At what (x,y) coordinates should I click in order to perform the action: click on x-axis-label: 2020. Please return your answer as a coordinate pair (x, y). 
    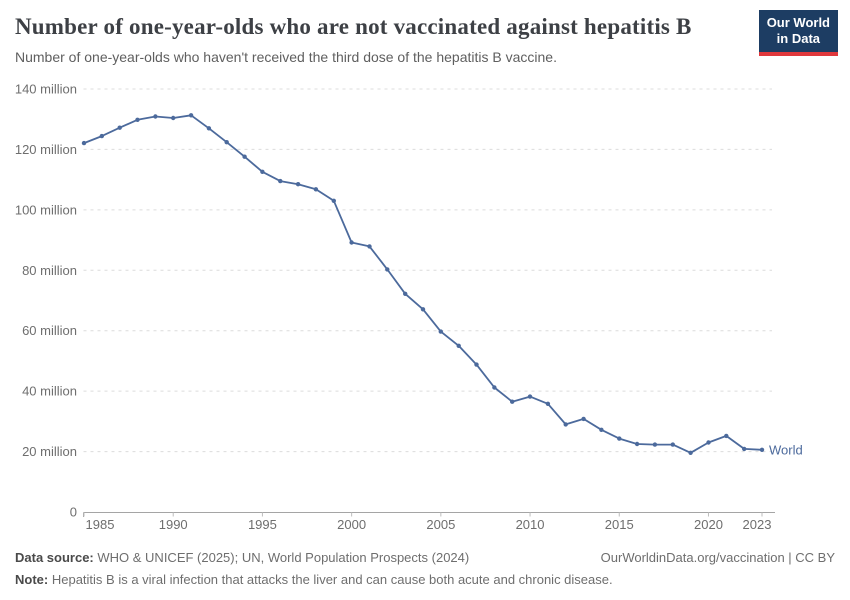
    Looking at the image, I should click on (708, 524).